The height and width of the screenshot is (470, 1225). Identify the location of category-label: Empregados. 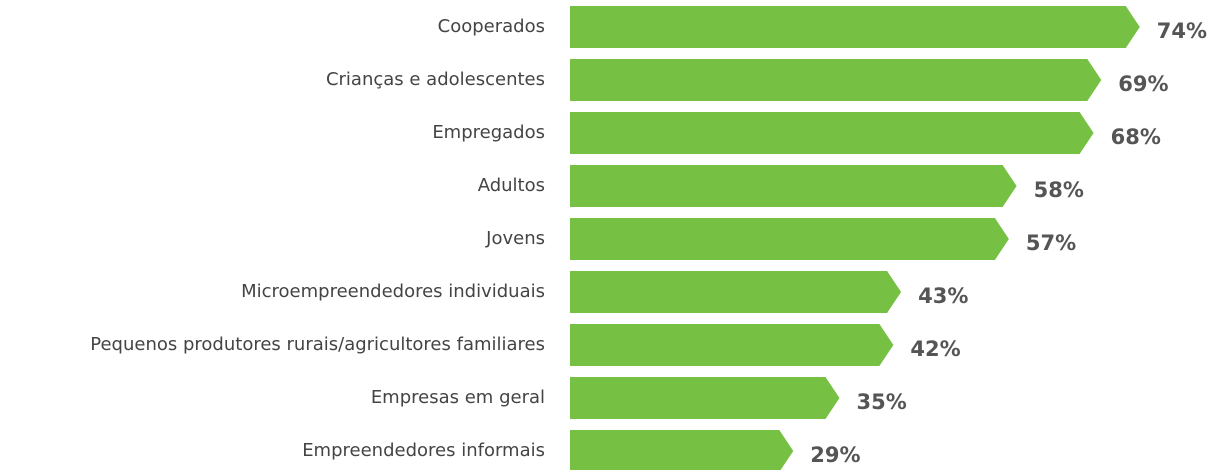
(488, 132).